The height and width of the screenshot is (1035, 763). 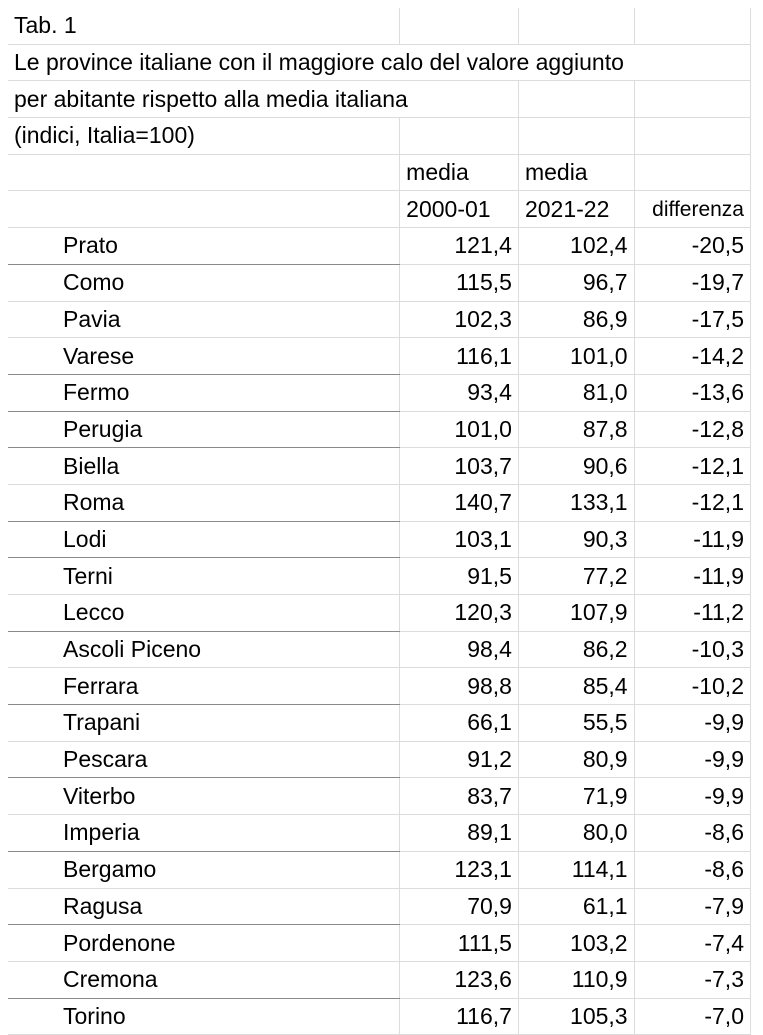 What do you see at coordinates (693, 430) in the screenshot?
I see `difference-cell: -12,8` at bounding box center [693, 430].